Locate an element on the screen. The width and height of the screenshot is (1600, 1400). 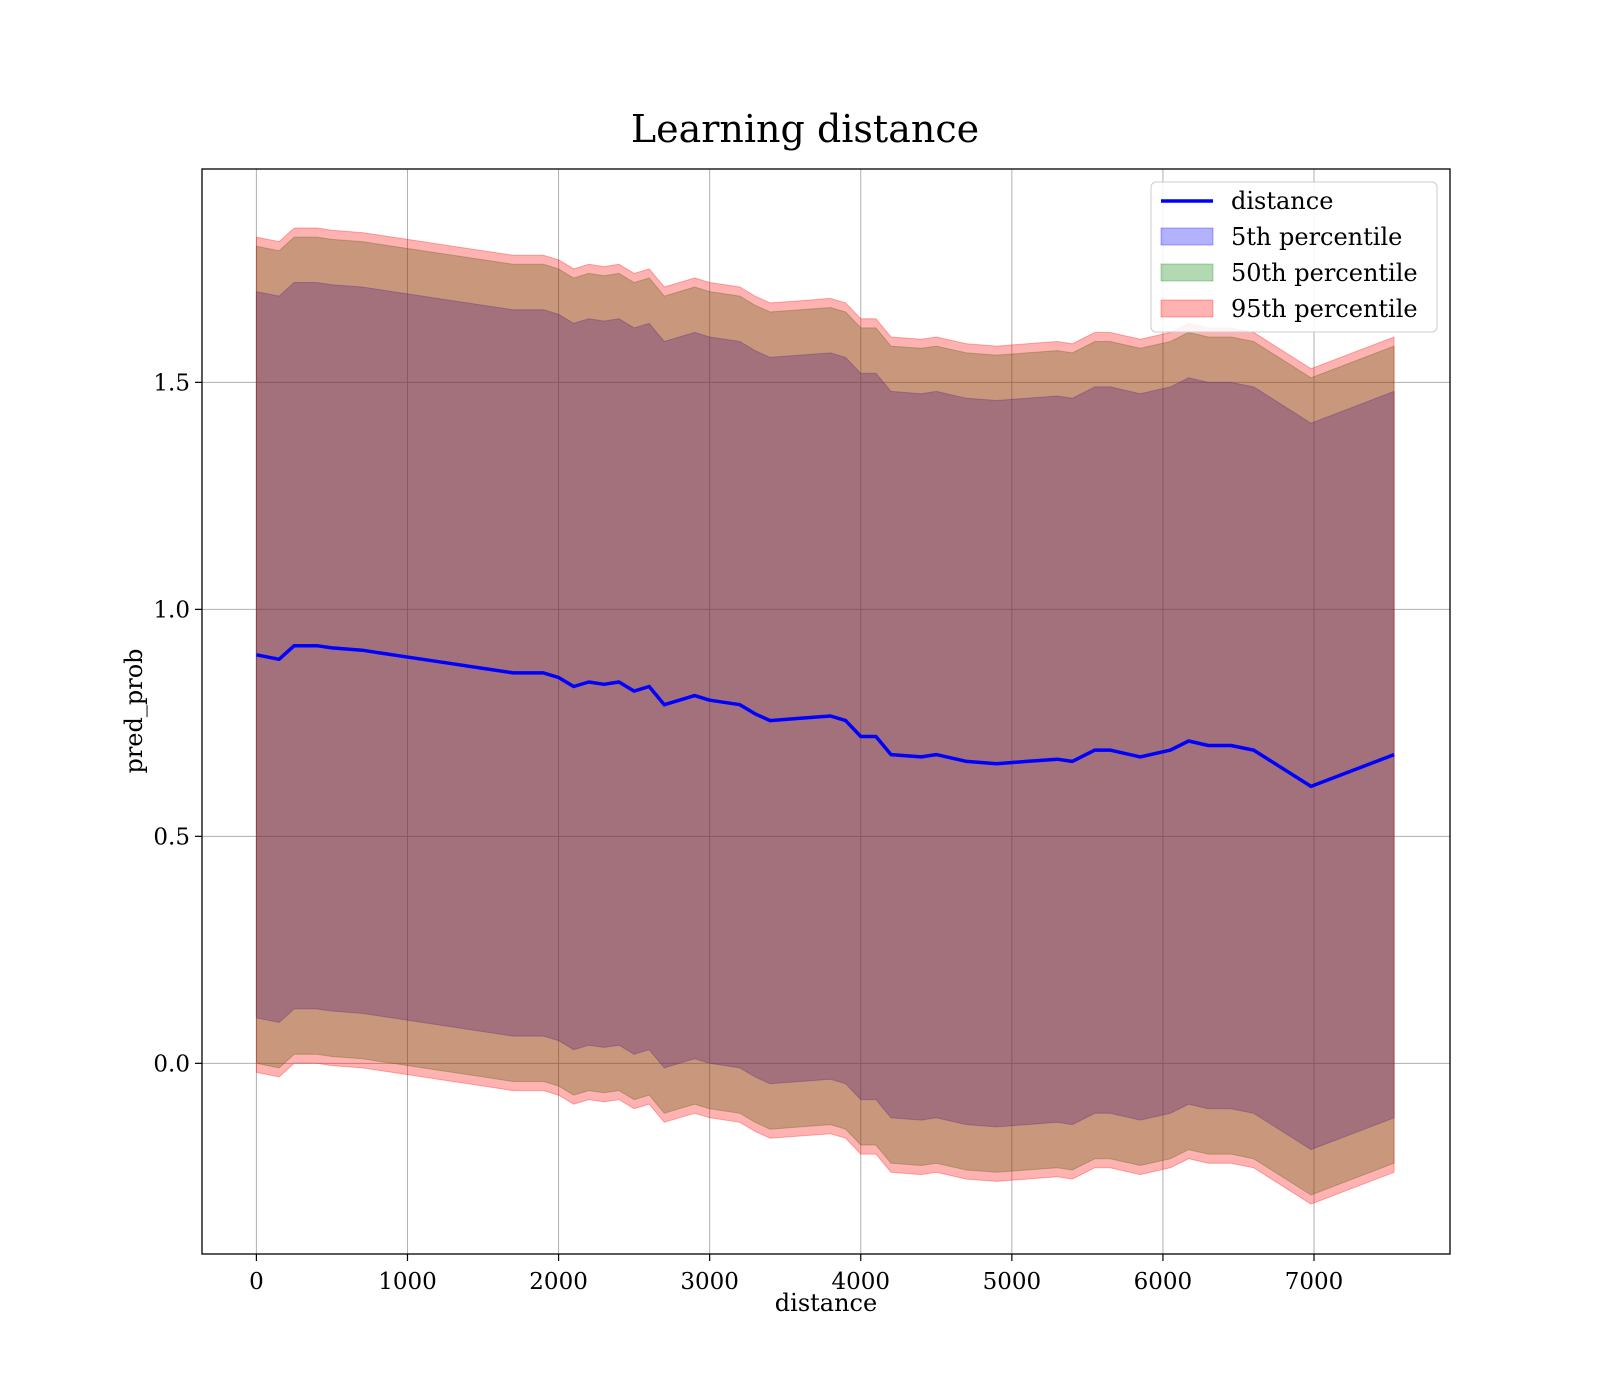
y-axis-ticks: 0.0 0.5 1.0 1.5 is located at coordinates (177, 723).